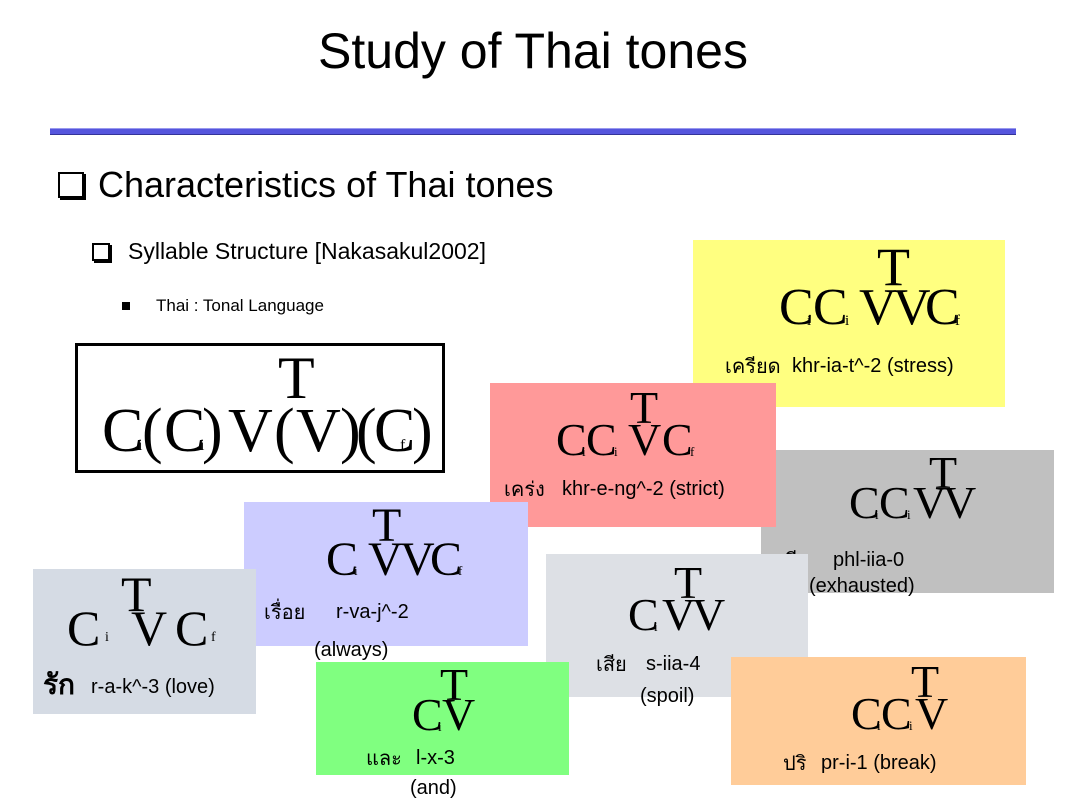  I want to click on translation: (always), so click(351, 650).